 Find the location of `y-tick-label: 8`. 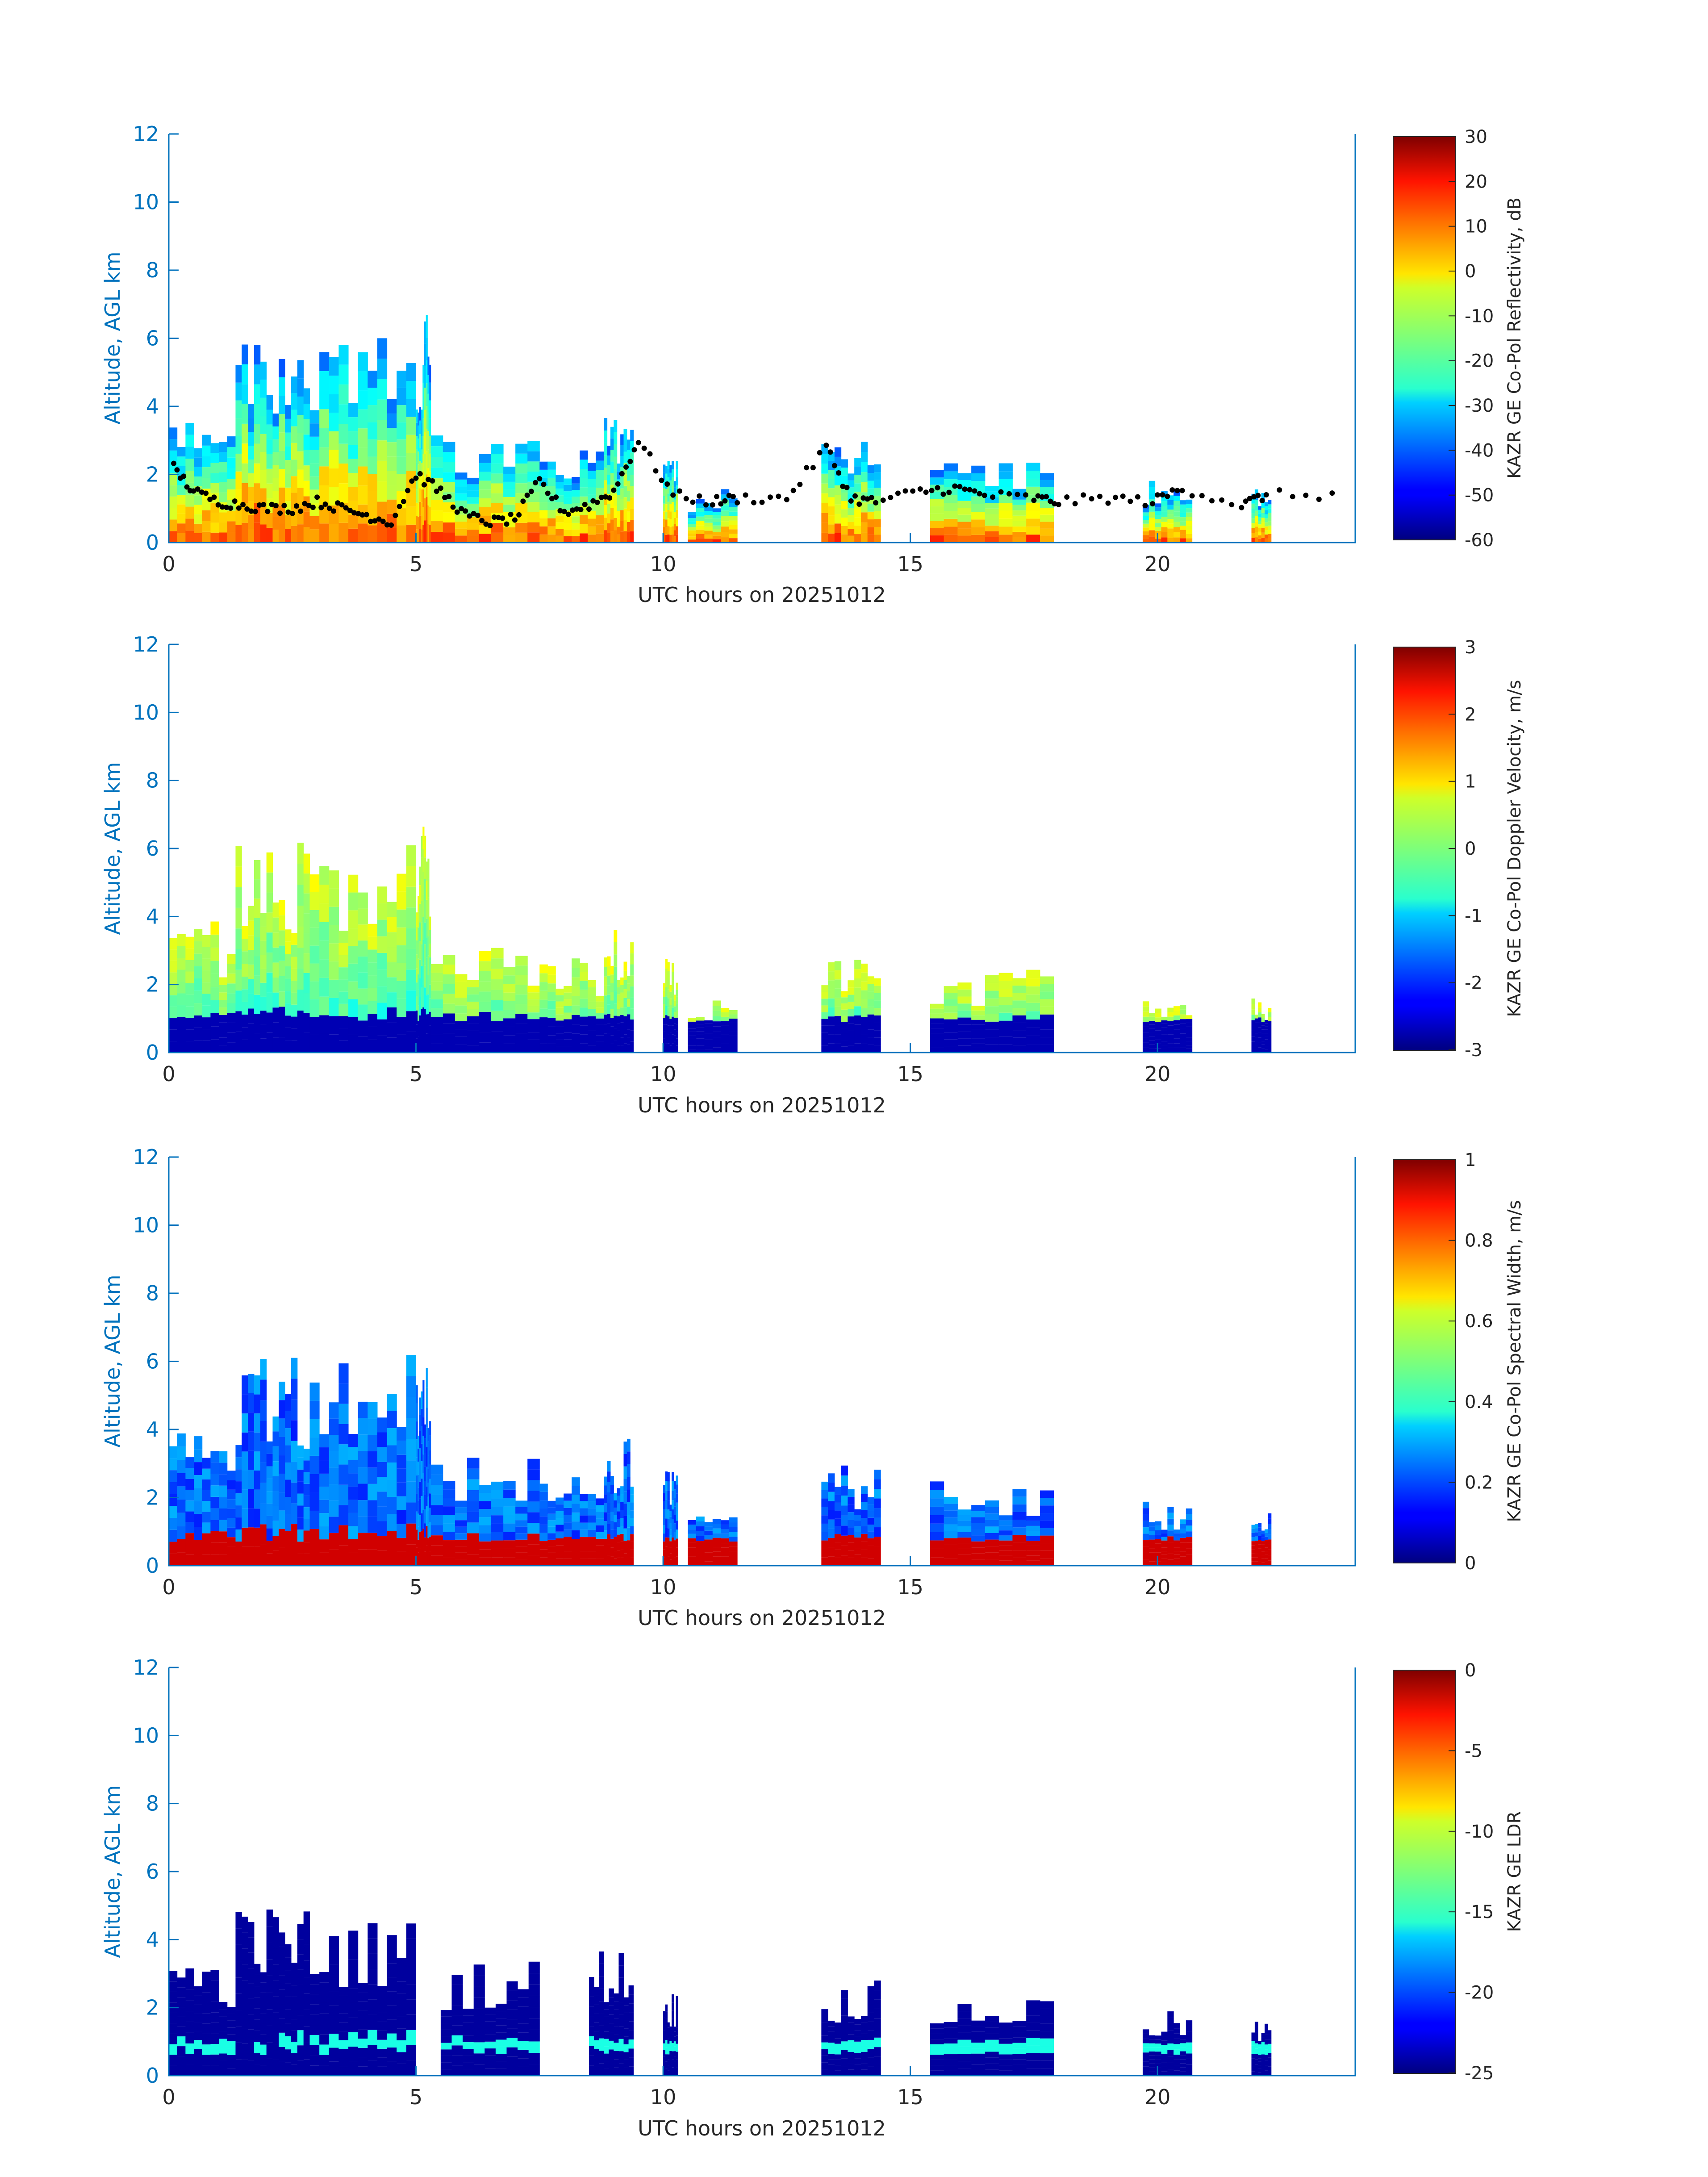

y-tick-label: 8 is located at coordinates (152, 781).